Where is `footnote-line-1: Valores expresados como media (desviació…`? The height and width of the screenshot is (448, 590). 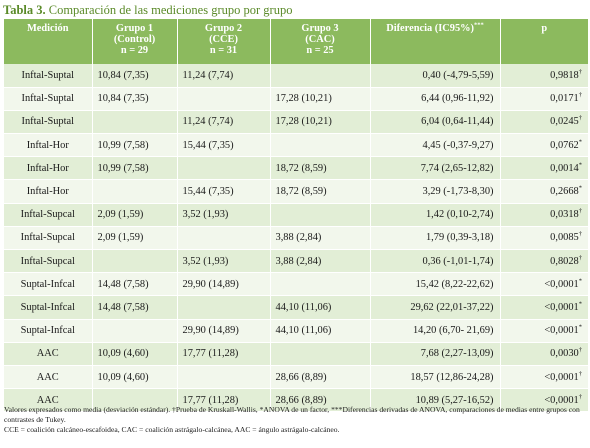 footnote-line-1: Valores expresados como media (desviació… is located at coordinates (292, 415).